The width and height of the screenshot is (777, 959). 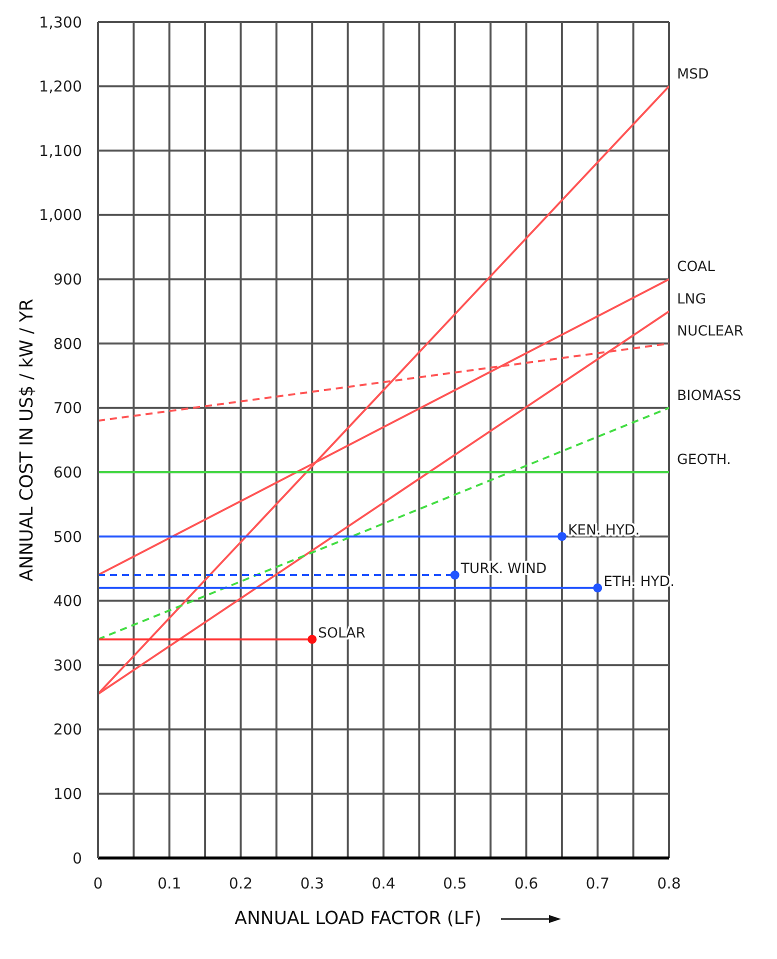 I want to click on y-tick-label: 600, so click(x=67, y=472).